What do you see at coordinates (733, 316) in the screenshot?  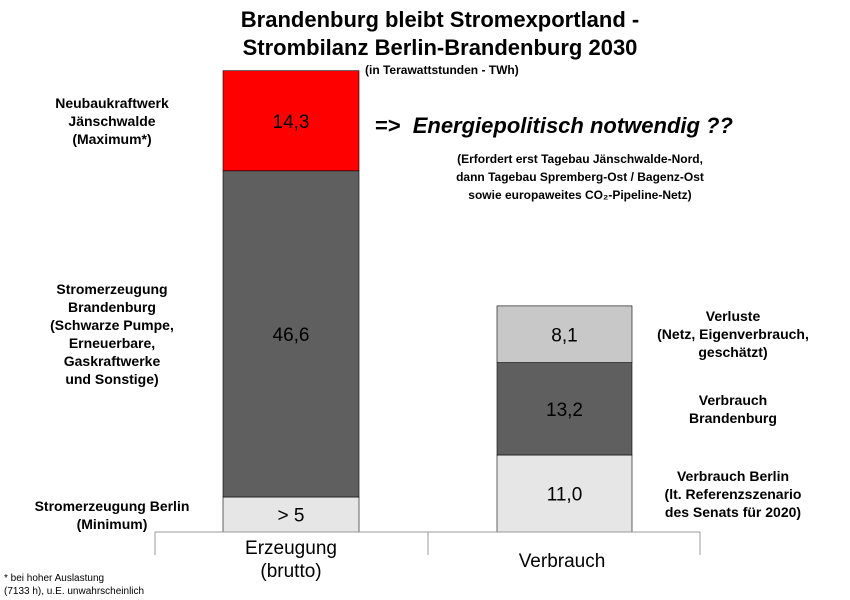 I see `segment-label-line: Verluste` at bounding box center [733, 316].